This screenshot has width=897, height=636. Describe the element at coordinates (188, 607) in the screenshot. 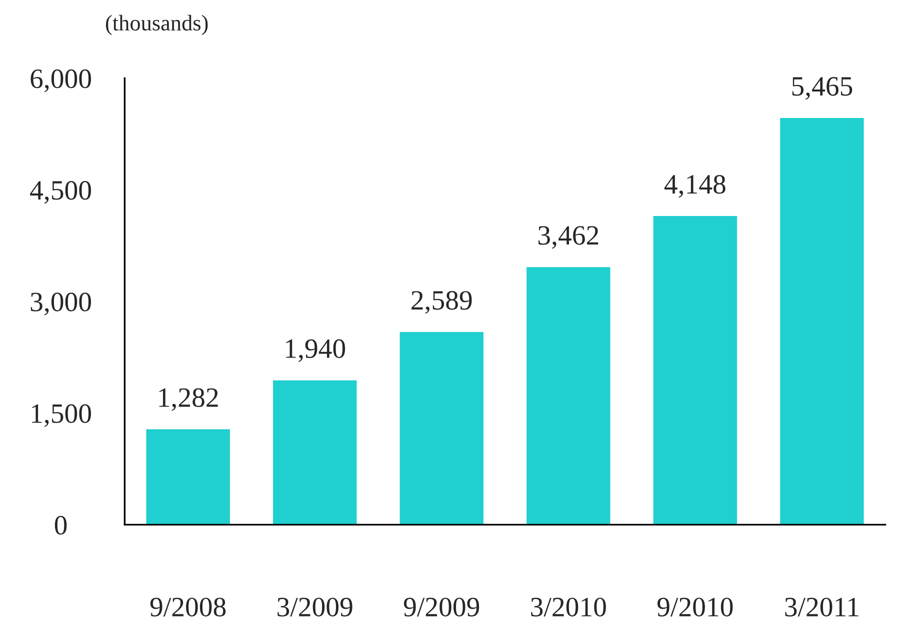

I see `x-tick-label: 9/2008` at that location.